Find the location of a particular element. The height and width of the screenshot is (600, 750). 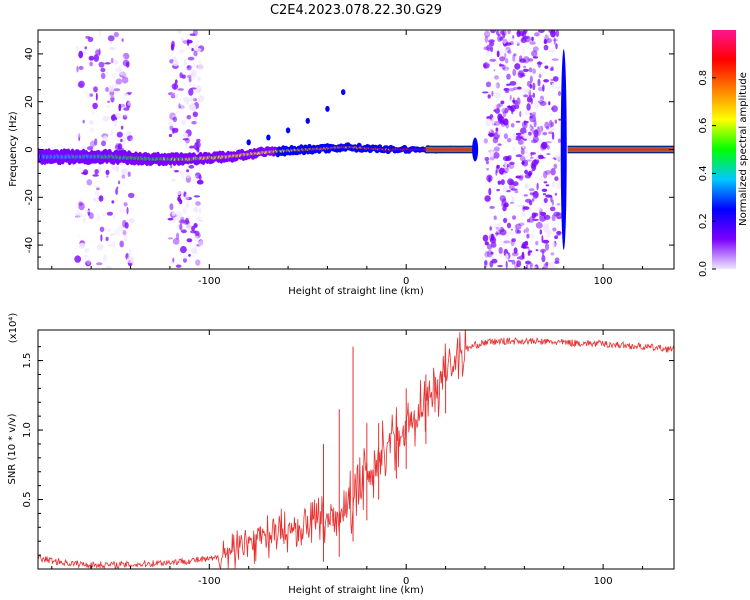

y-tick-label: 40 is located at coordinates (29, 54).